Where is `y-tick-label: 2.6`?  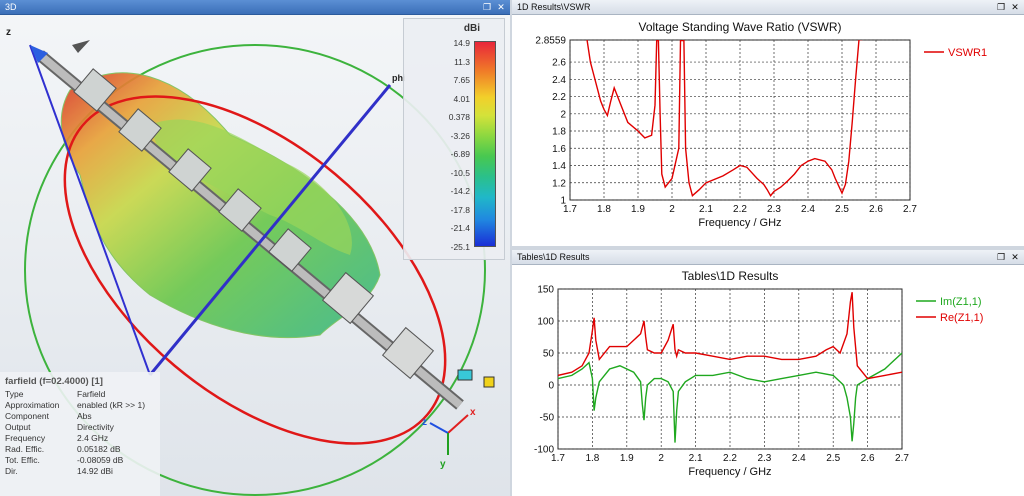
y-tick-label: 2.6 is located at coordinates (559, 63).